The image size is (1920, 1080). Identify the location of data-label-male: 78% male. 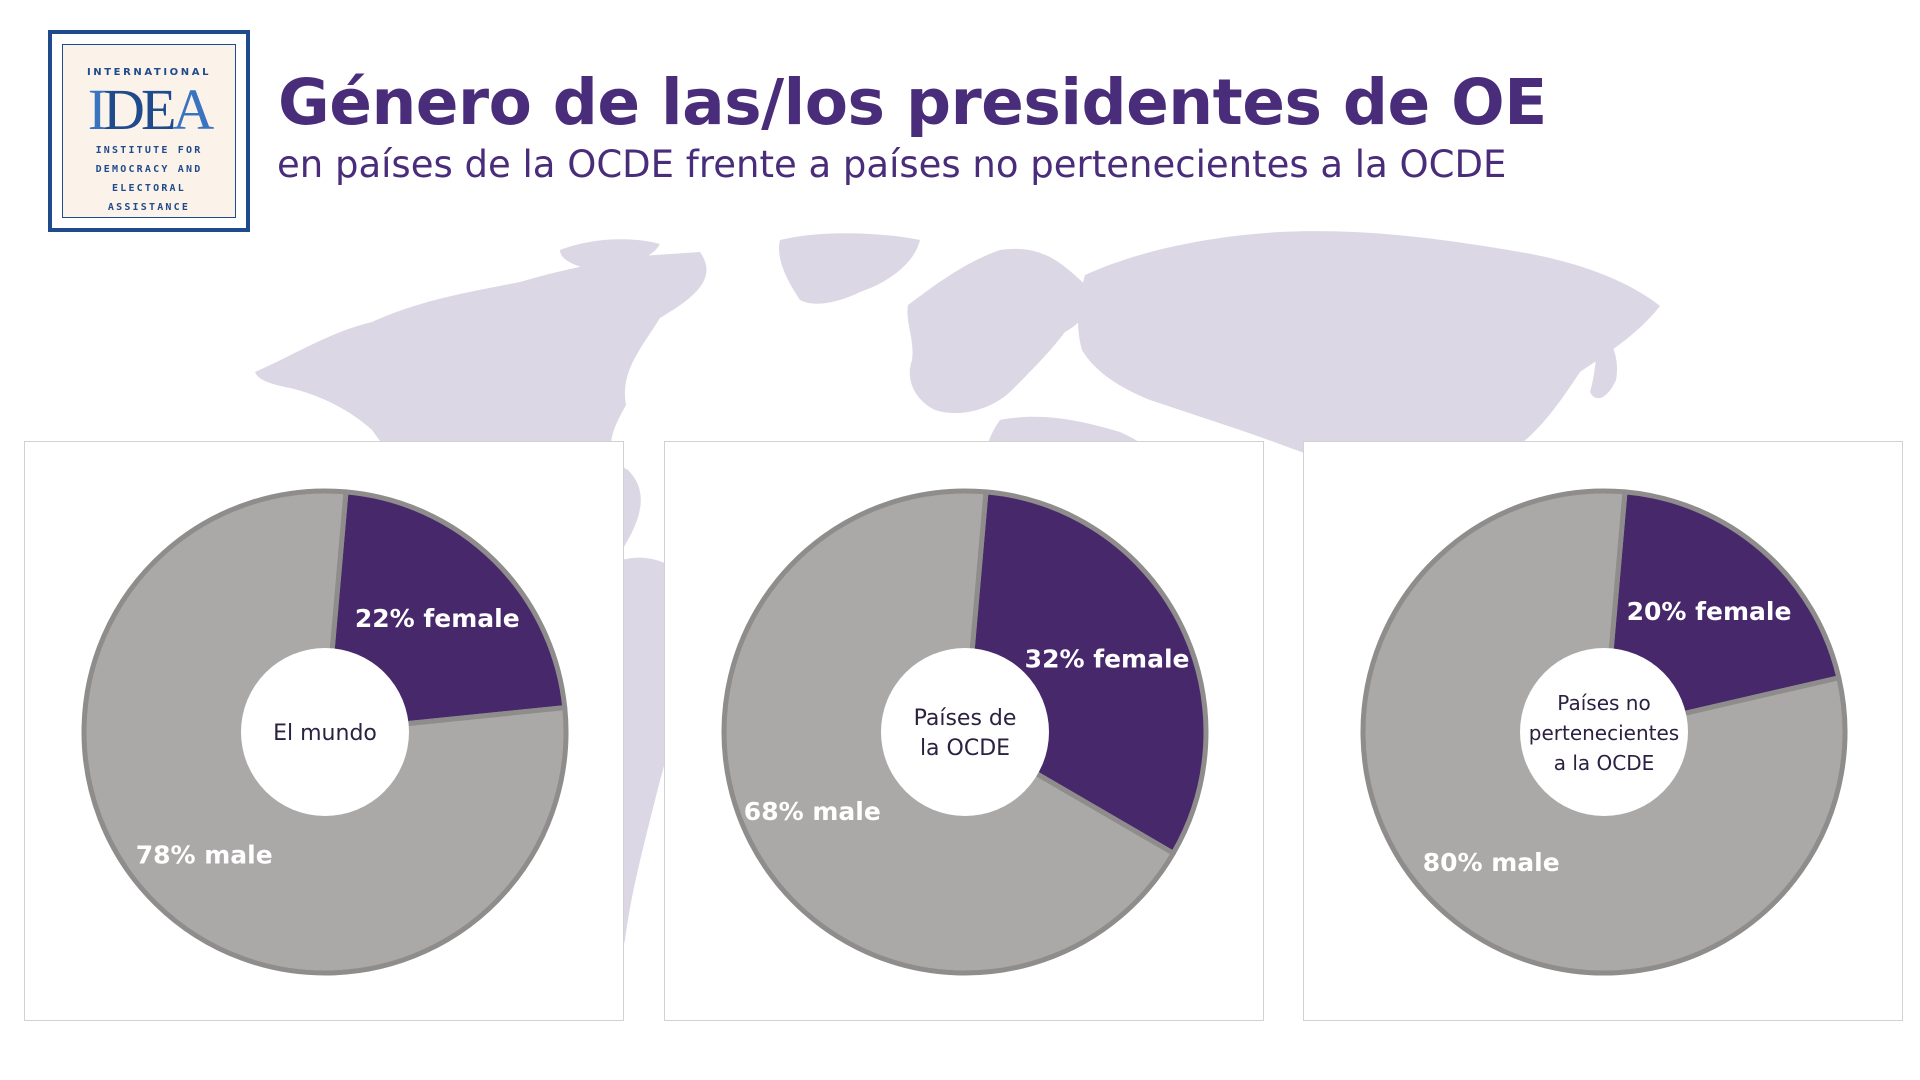
(204, 855).